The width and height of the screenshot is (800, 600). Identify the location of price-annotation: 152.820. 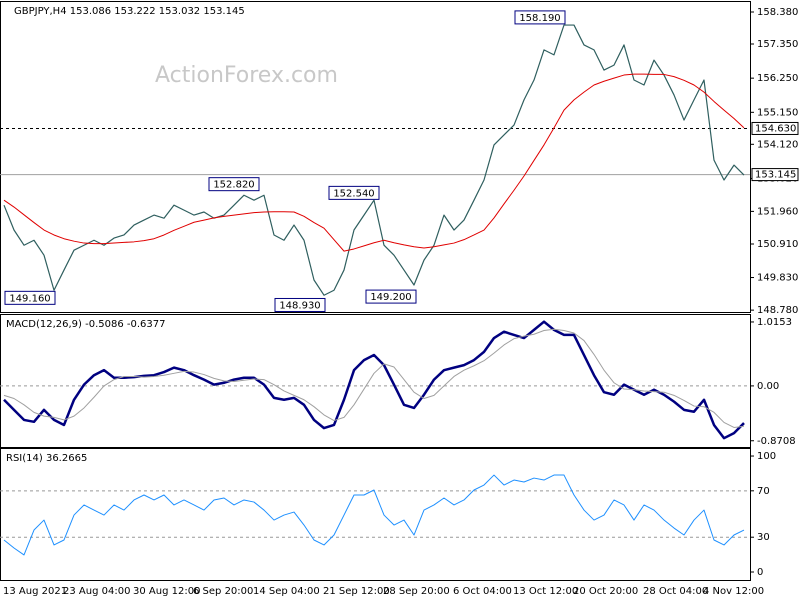
(233, 185).